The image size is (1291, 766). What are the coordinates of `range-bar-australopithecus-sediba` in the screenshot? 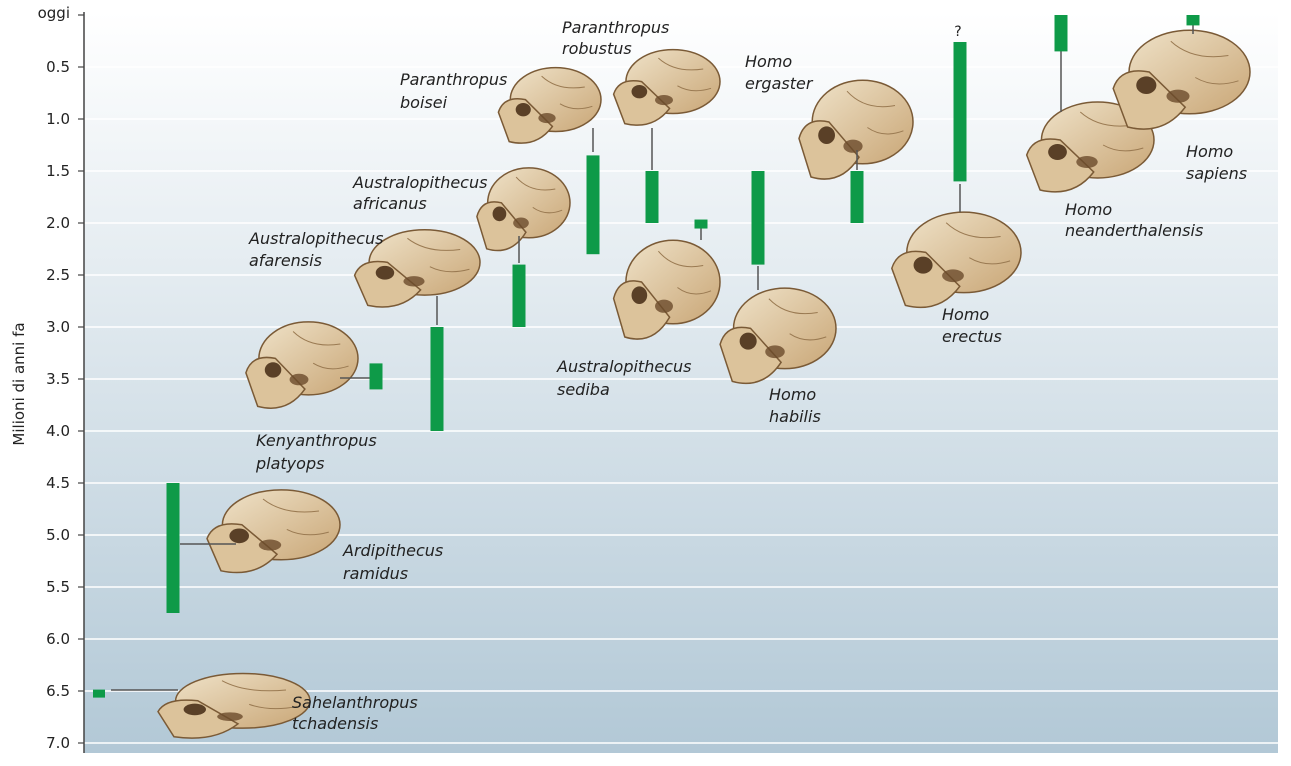 It's located at (701, 224).